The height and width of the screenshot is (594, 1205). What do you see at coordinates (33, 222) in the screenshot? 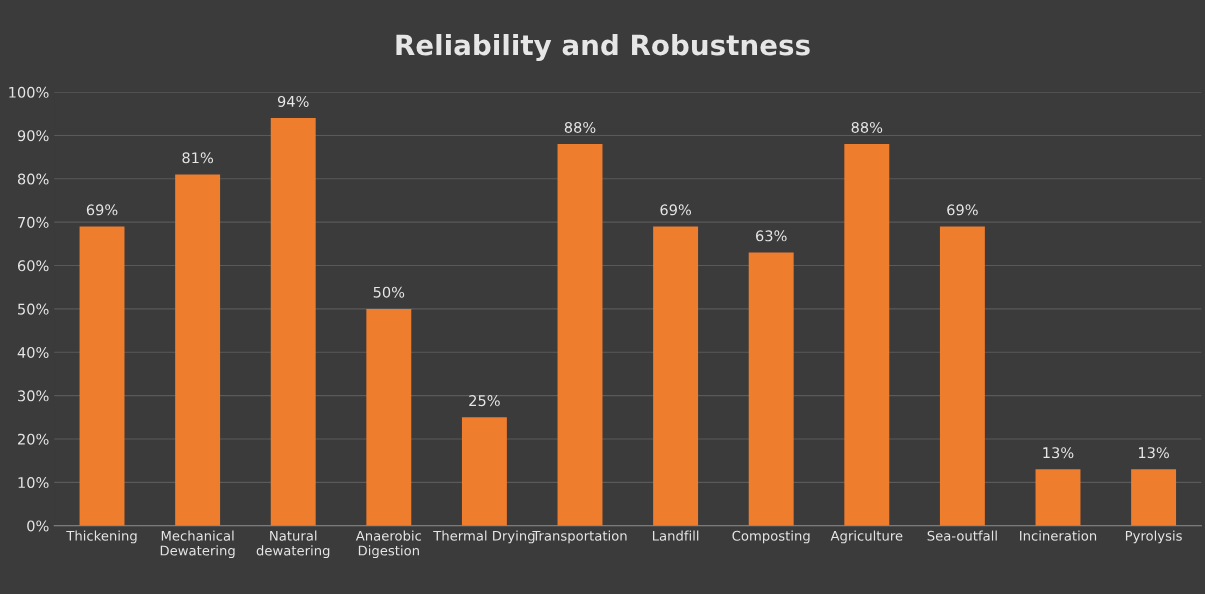
I see `y-tick-label: 70%` at bounding box center [33, 222].